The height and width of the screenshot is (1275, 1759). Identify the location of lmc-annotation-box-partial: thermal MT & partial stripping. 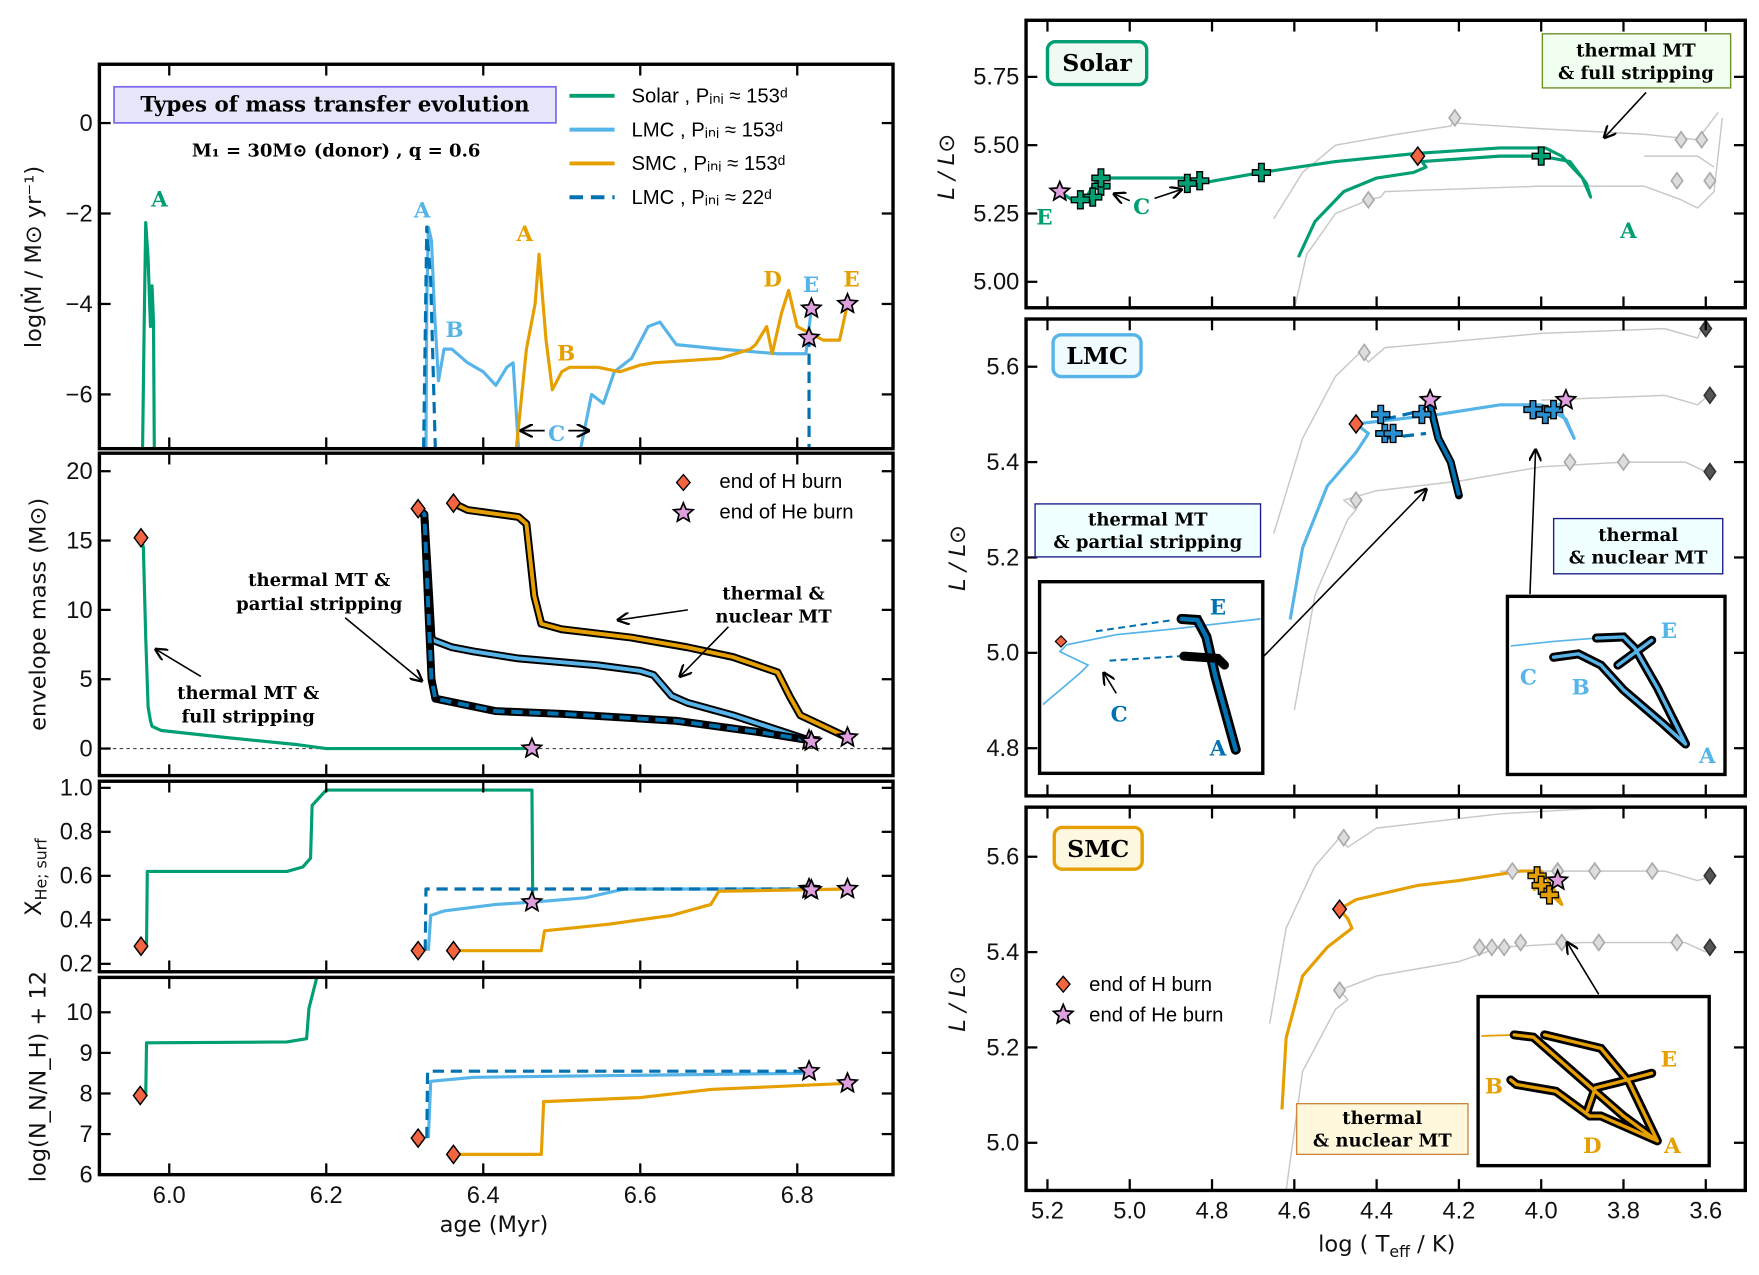
(1148, 530).